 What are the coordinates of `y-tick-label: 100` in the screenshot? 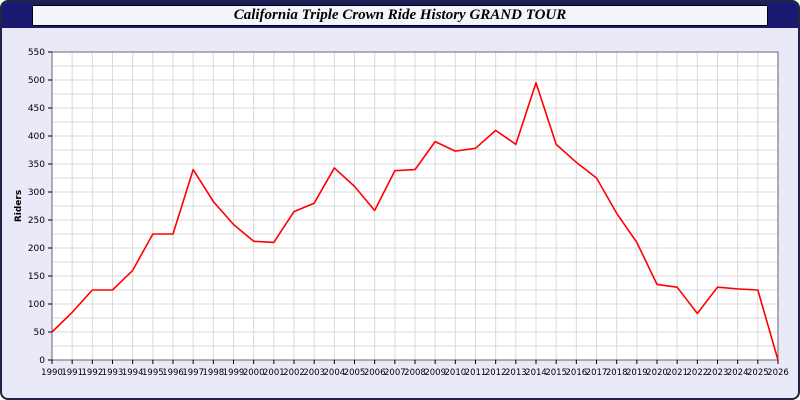 It's located at (36, 305).